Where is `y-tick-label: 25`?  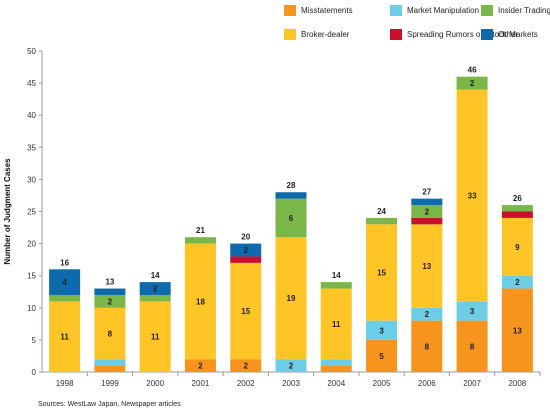
y-tick-label: 25 is located at coordinates (31, 212).